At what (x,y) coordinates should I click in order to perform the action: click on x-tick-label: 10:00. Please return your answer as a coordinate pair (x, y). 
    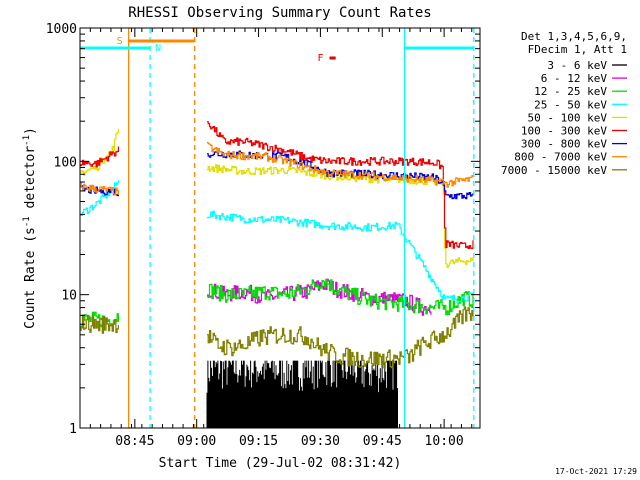
    Looking at the image, I should click on (444, 441).